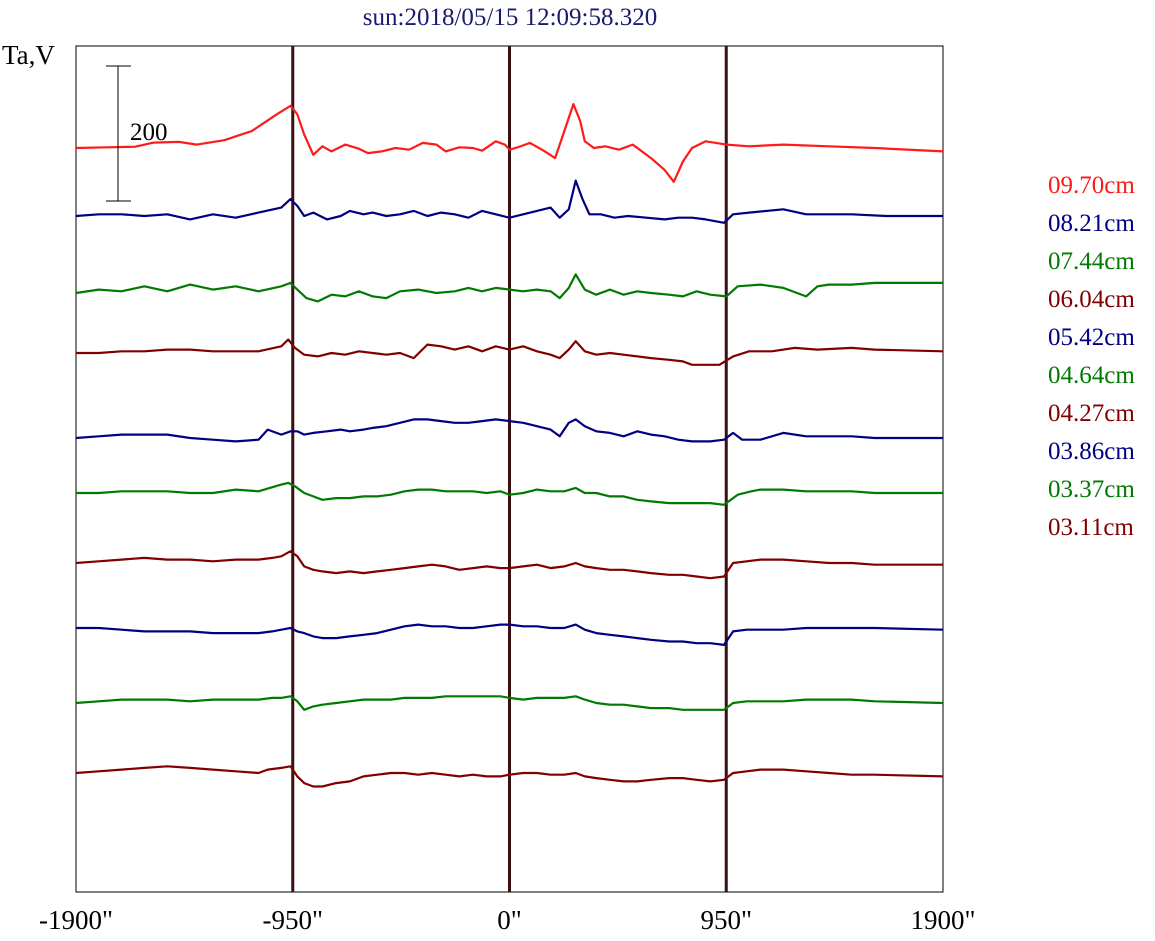 The image size is (1155, 941). Describe the element at coordinates (510, 352) in the screenshot. I see `series-line-06.04cm` at that location.